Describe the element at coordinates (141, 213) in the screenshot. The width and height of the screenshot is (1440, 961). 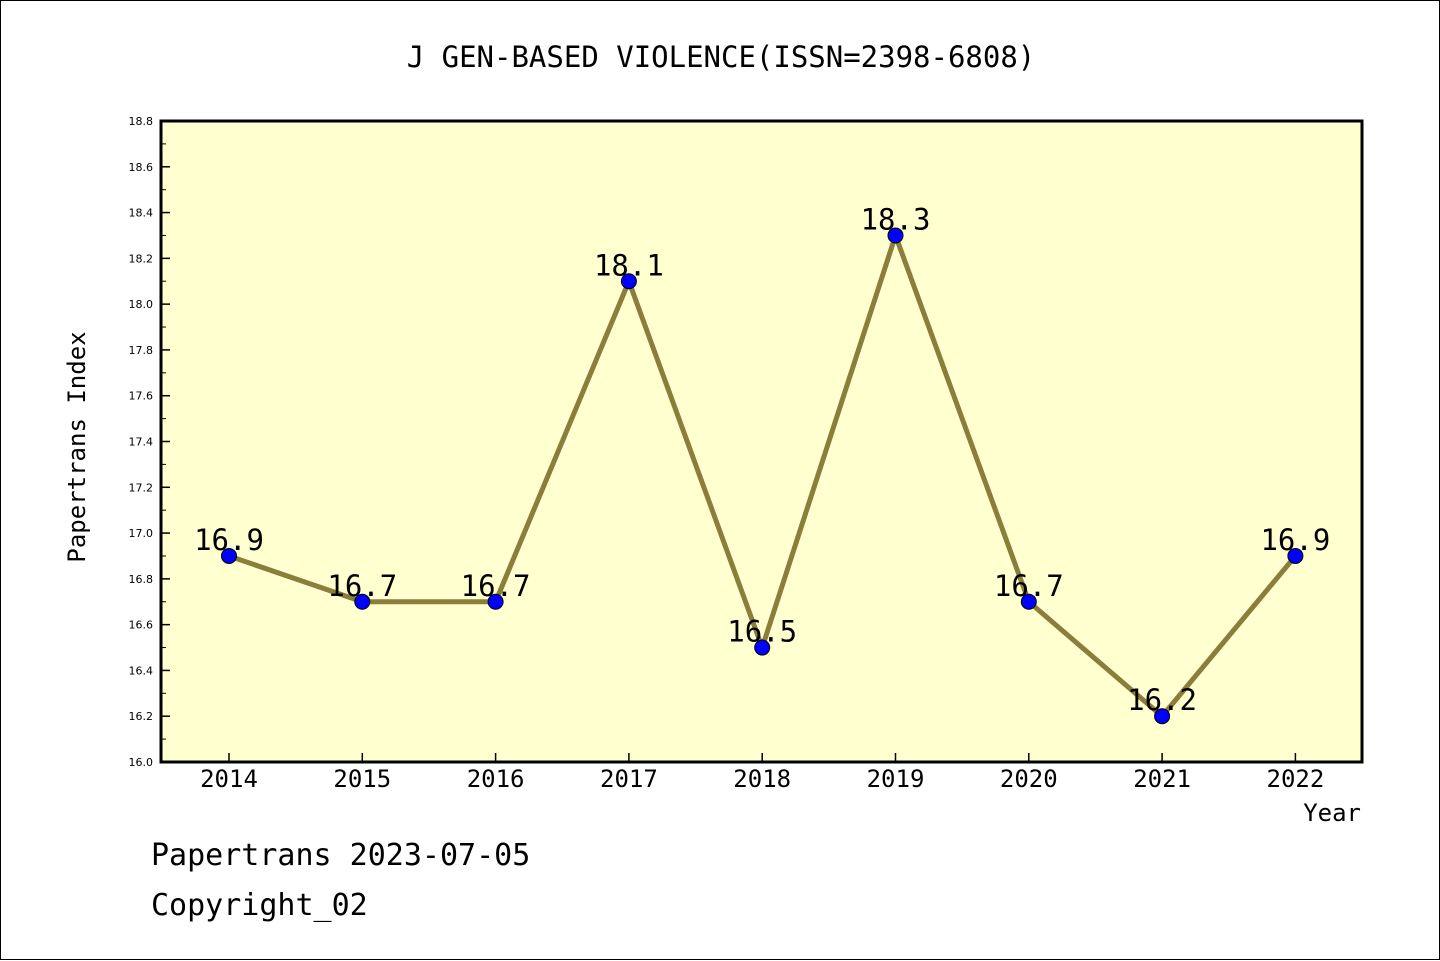
I see `y-tick-label: 18.4` at that location.